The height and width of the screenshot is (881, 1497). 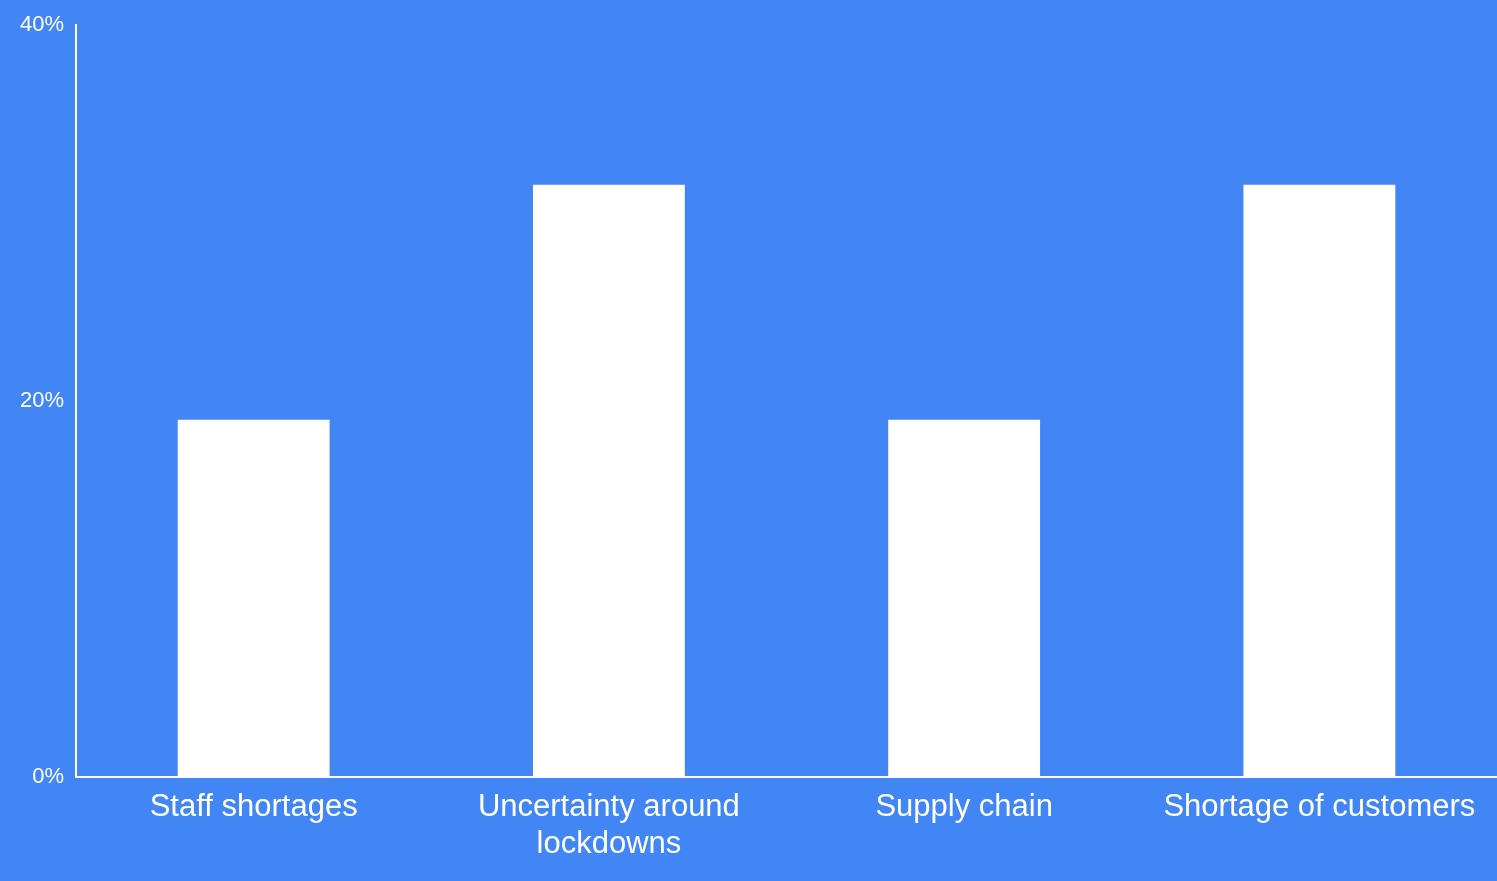 What do you see at coordinates (1319, 805) in the screenshot?
I see `x-tick-label: Shortage of customers` at bounding box center [1319, 805].